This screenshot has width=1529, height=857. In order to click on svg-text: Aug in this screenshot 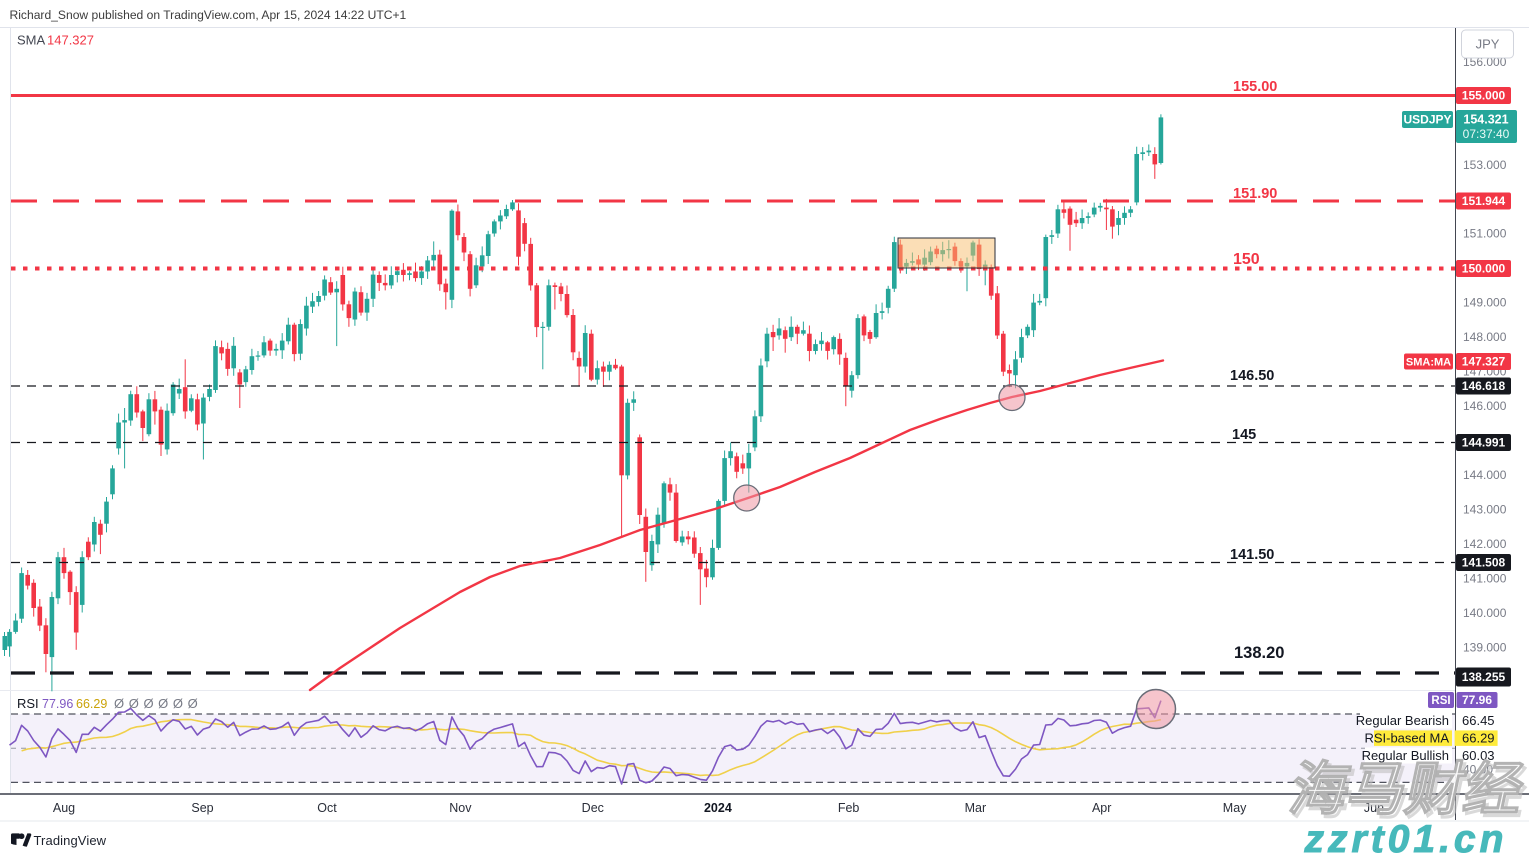, I will do `click(64, 808)`.